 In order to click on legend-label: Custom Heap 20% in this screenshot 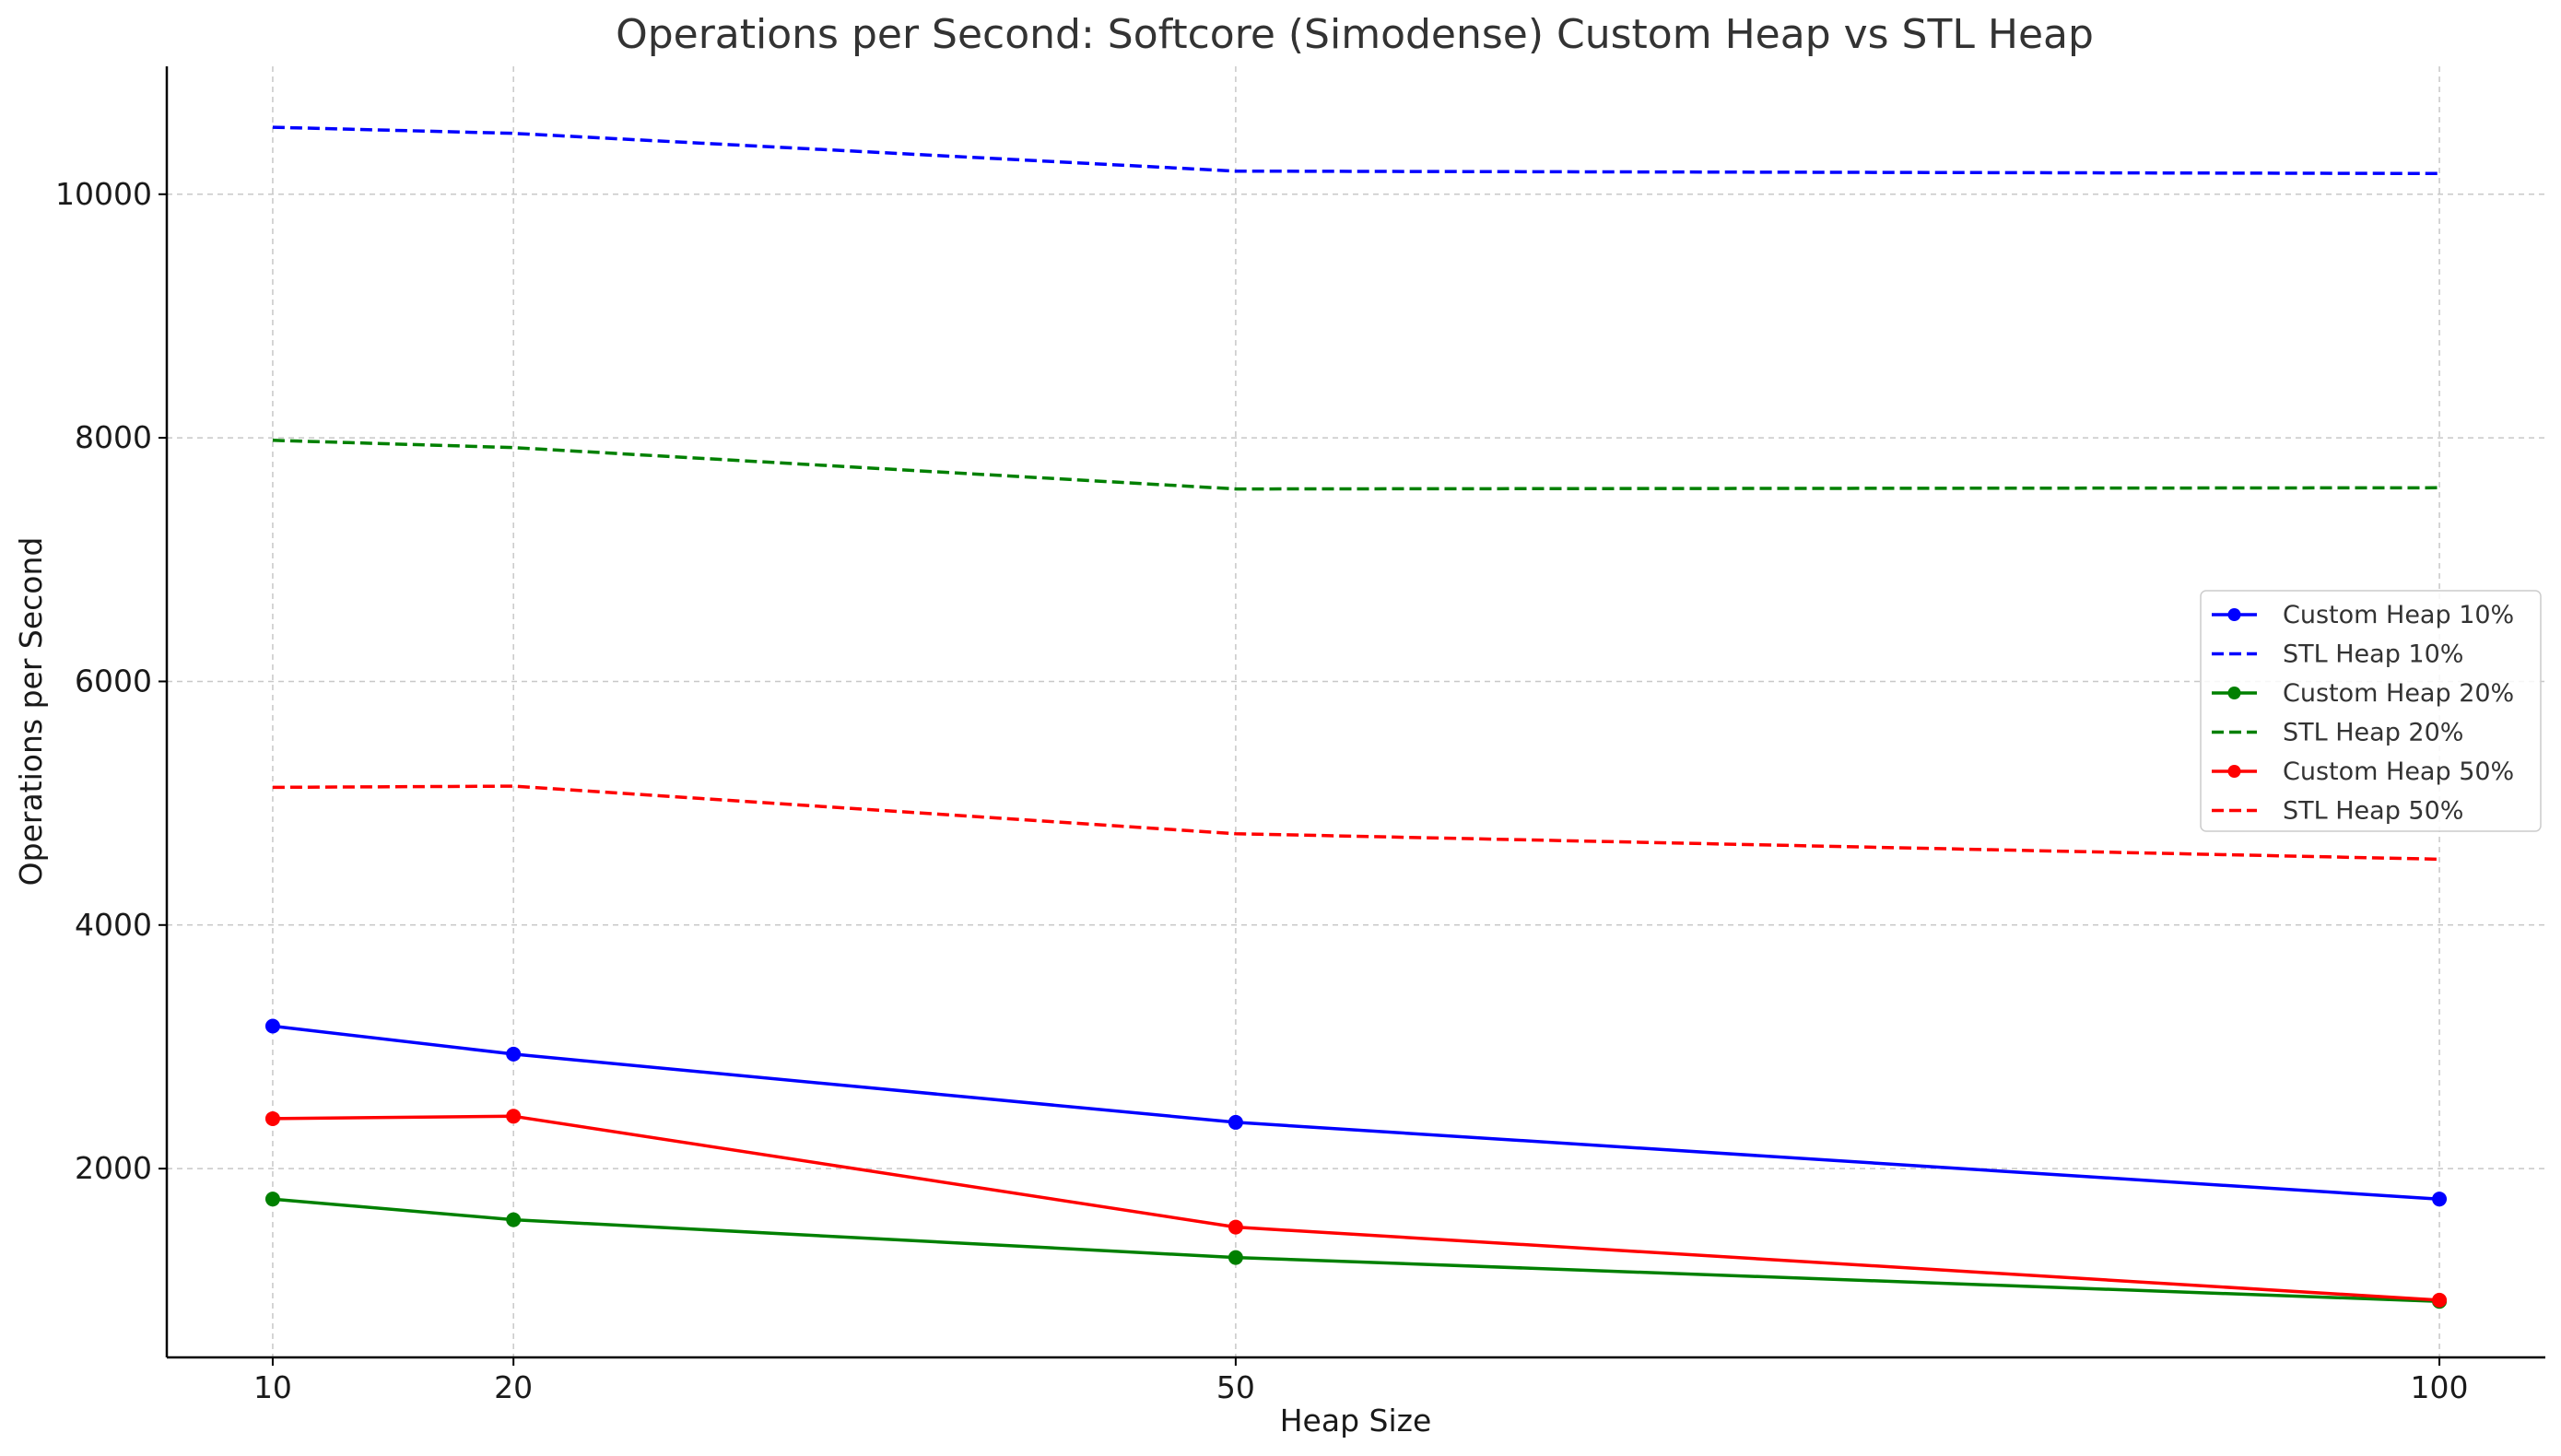, I will do `click(2399, 693)`.